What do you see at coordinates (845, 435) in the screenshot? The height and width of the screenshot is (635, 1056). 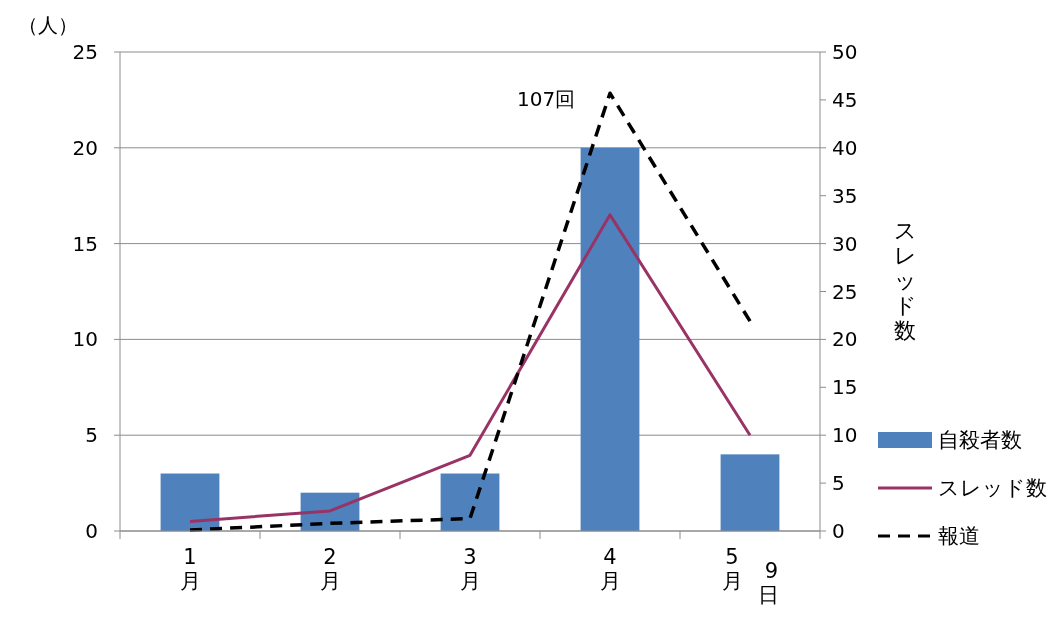 I see `y2-tick-label: 10` at bounding box center [845, 435].